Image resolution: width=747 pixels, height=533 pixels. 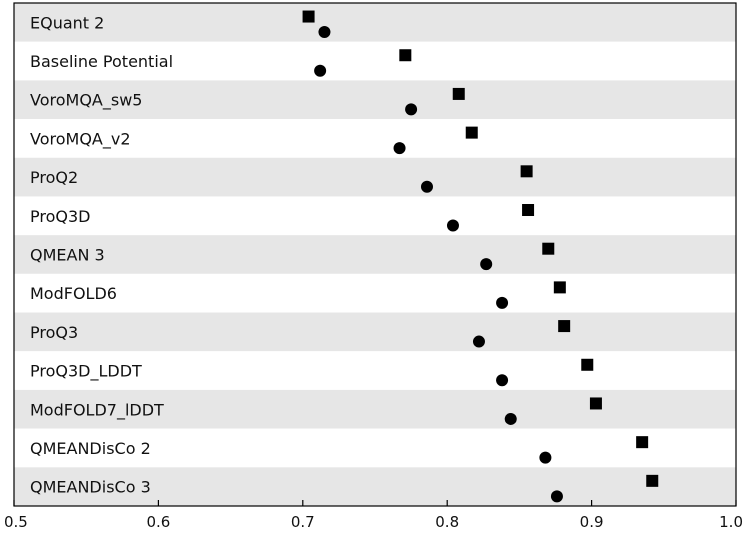 I want to click on row-label: ModFOLD6, so click(x=73, y=293).